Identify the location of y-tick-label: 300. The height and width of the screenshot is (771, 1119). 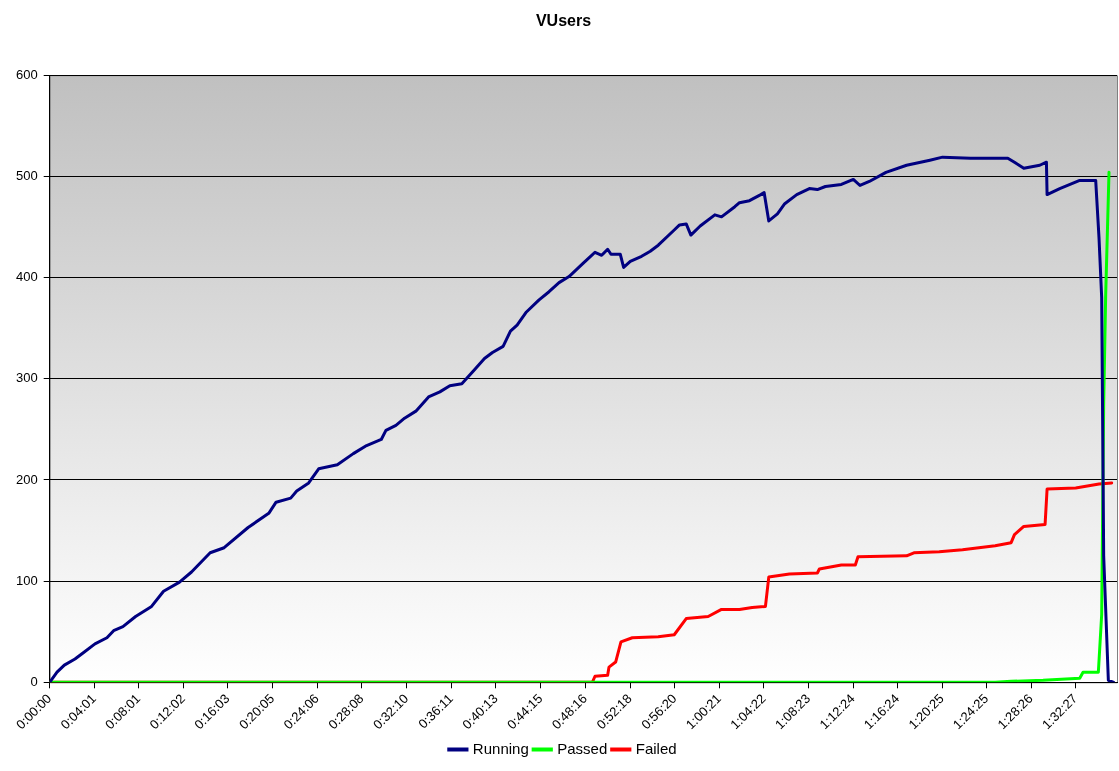
(26, 378).